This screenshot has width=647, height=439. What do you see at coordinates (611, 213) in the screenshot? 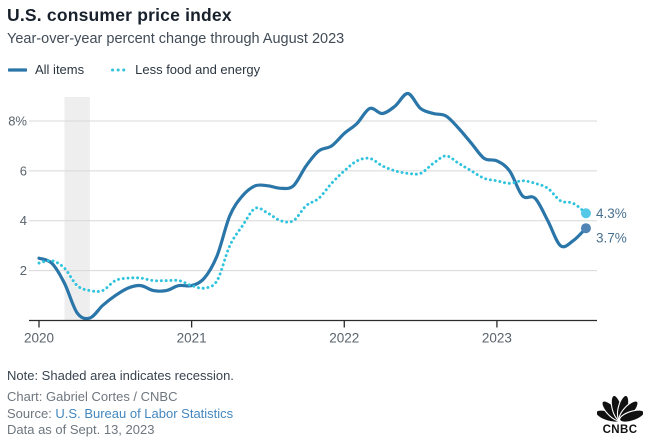
I see `series-end-label: 4.3%` at bounding box center [611, 213].